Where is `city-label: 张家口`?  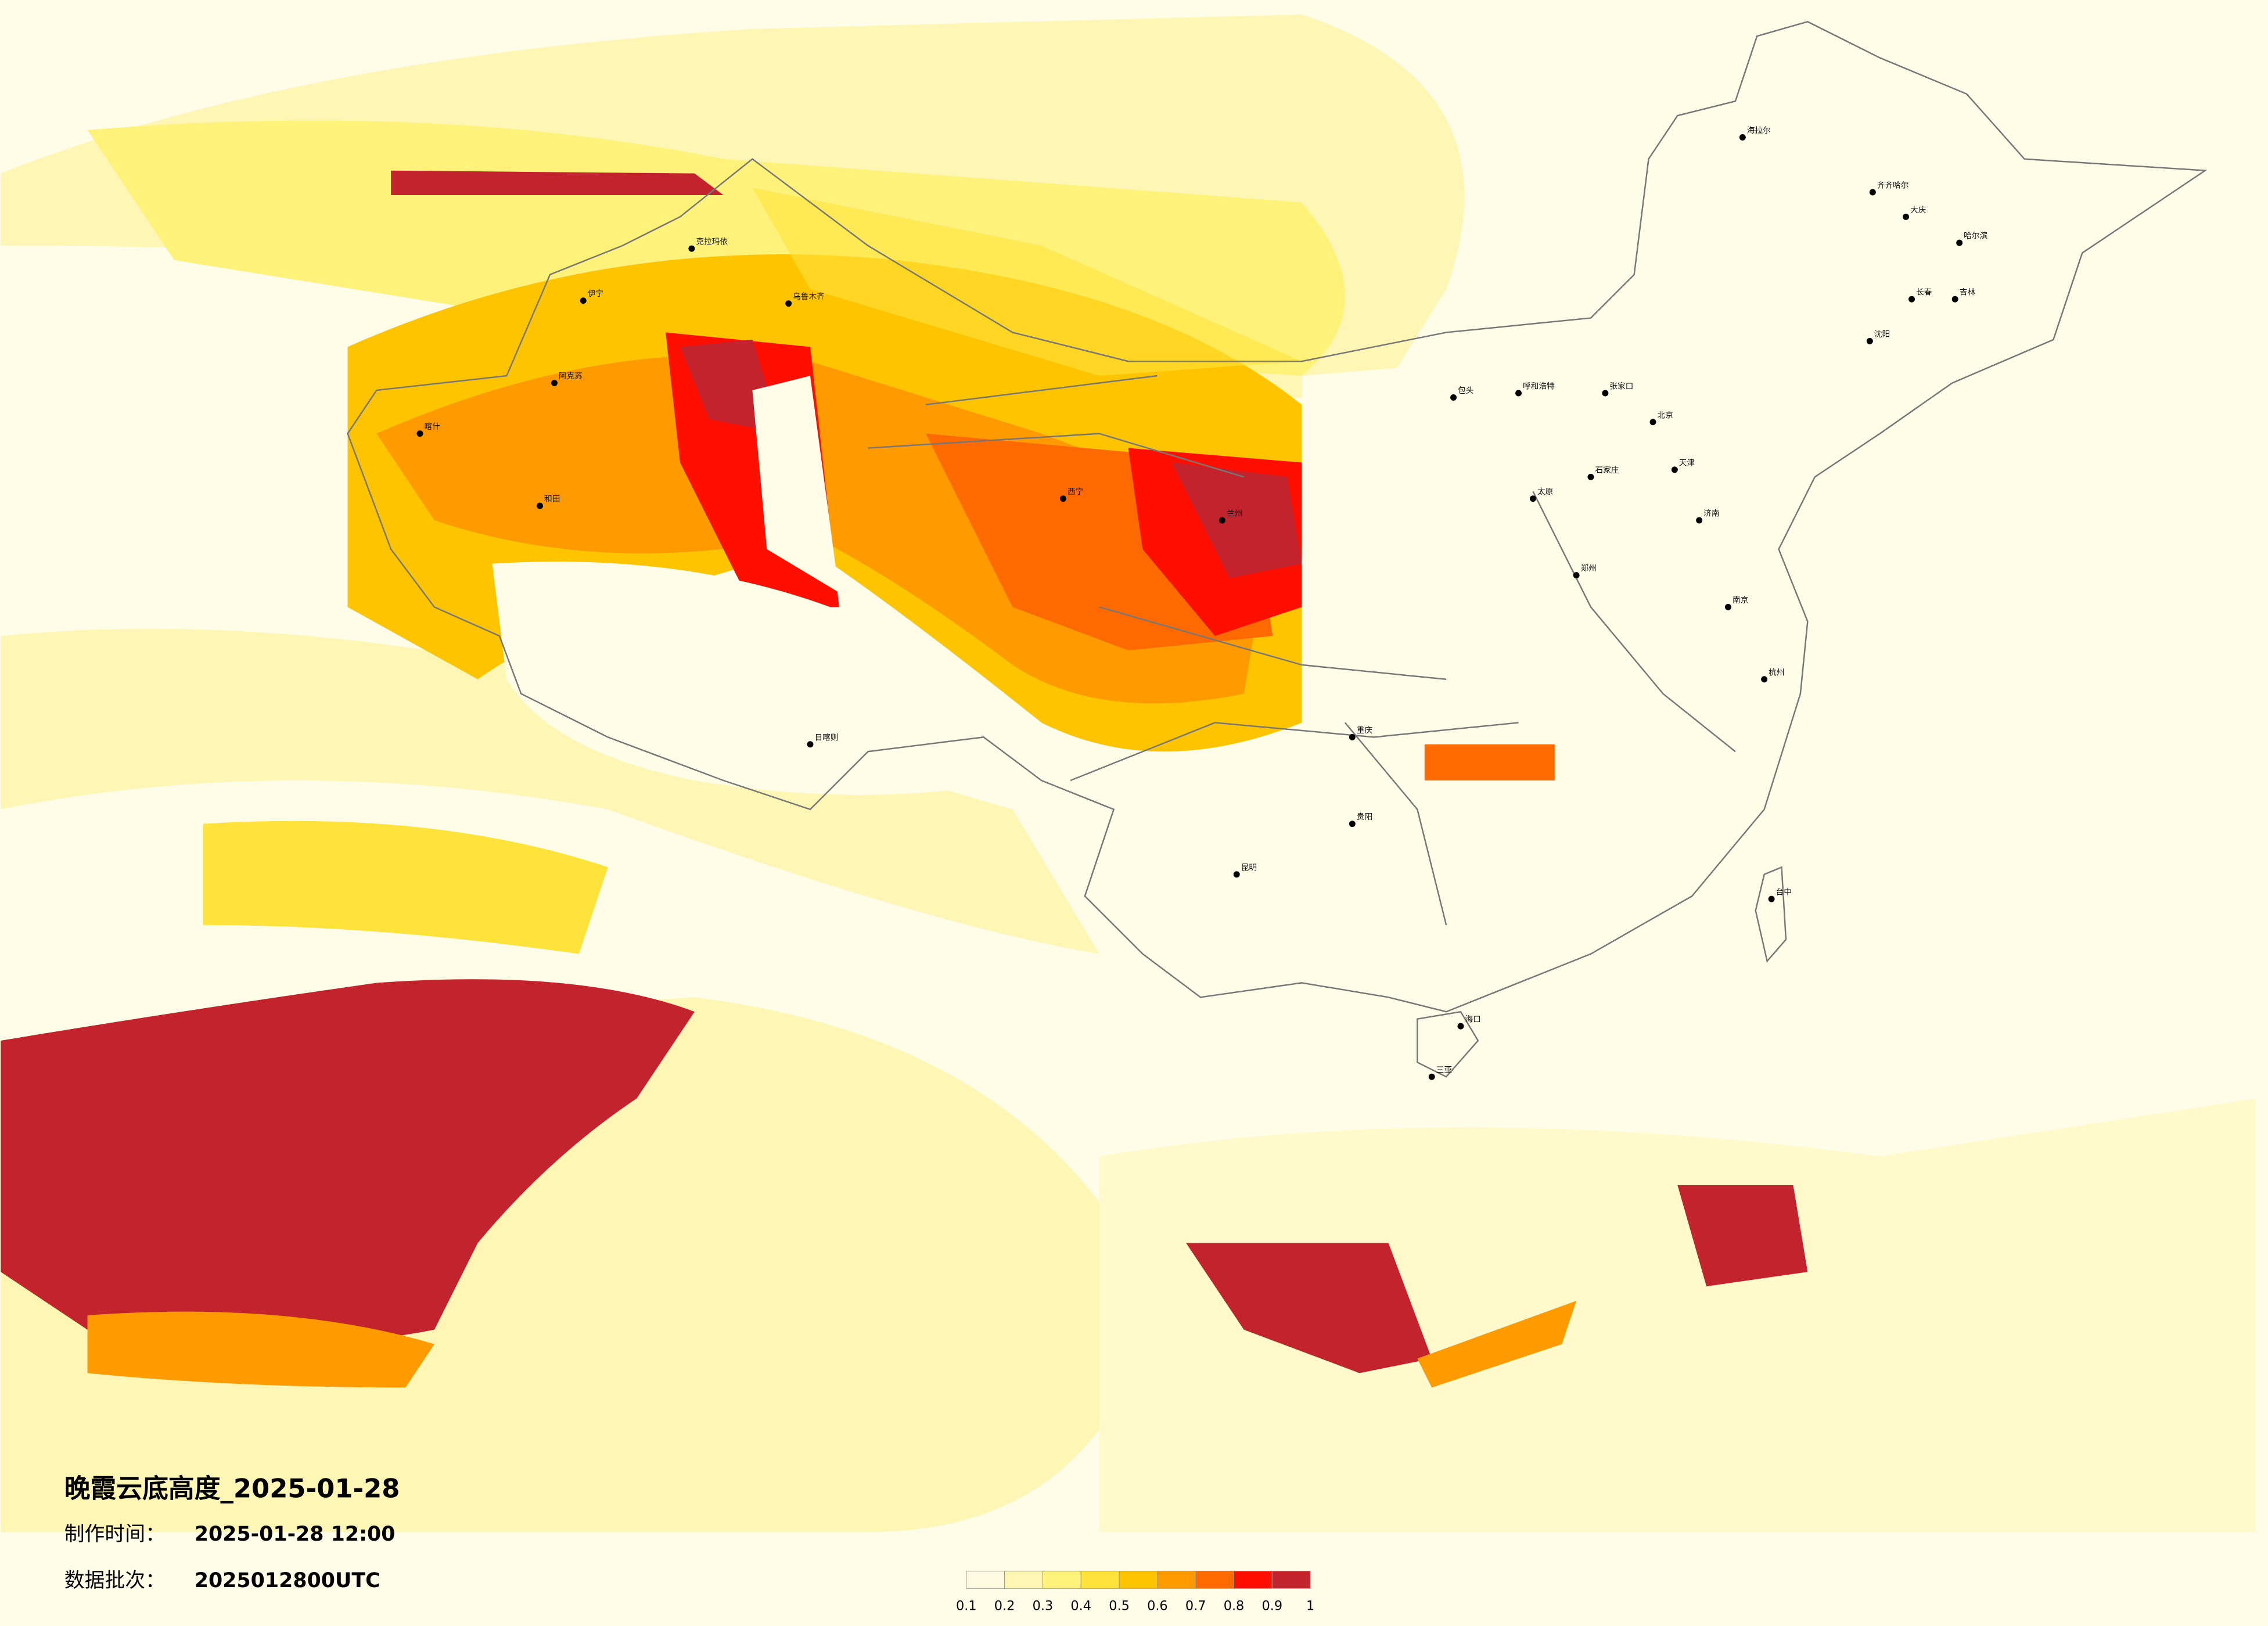 city-label: 张家口 is located at coordinates (1621, 387).